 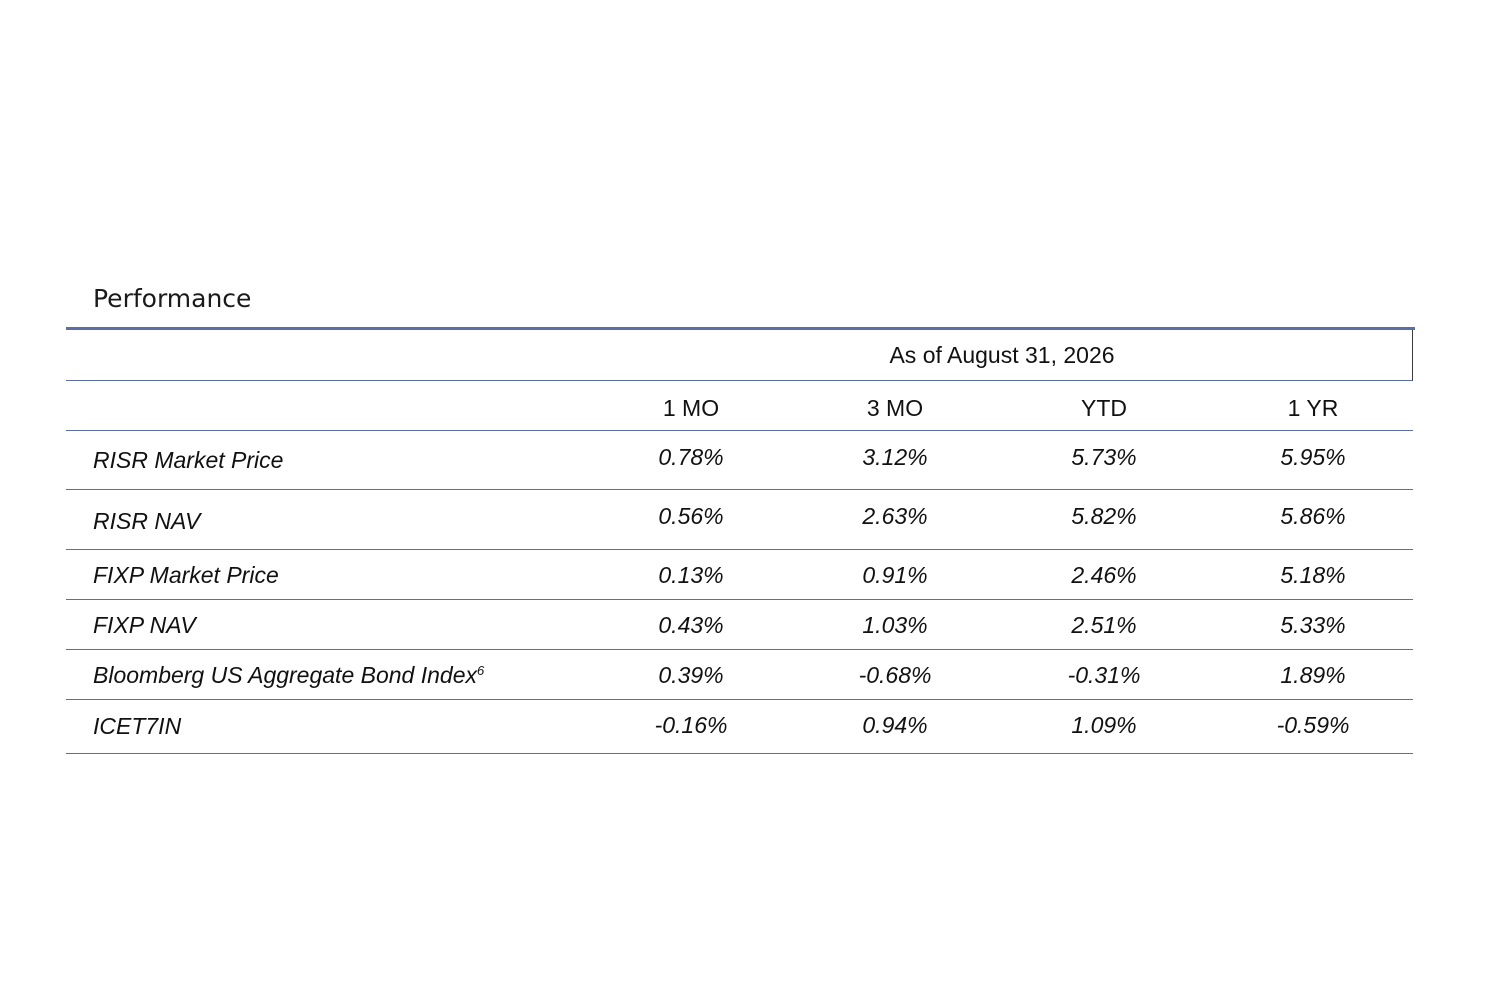 I want to click on row-label: RISR NAV, so click(x=147, y=521).